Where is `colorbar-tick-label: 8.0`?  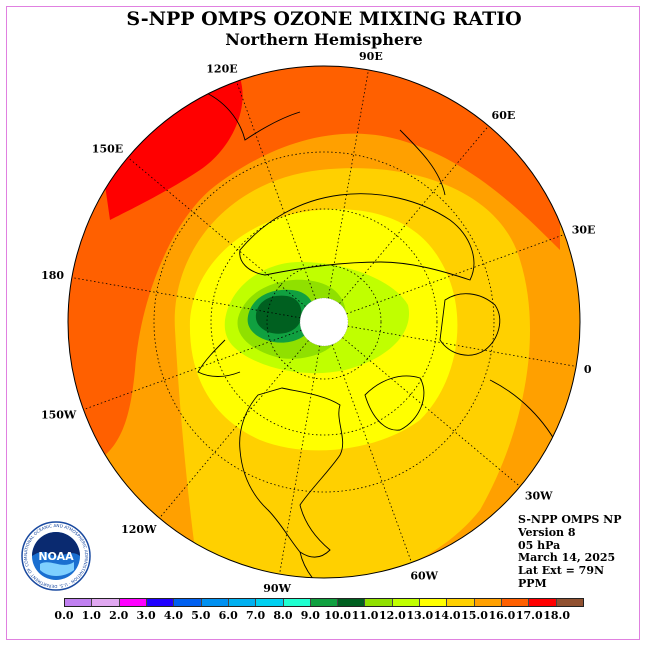
colorbar-tick-label: 8.0 is located at coordinates (283, 615).